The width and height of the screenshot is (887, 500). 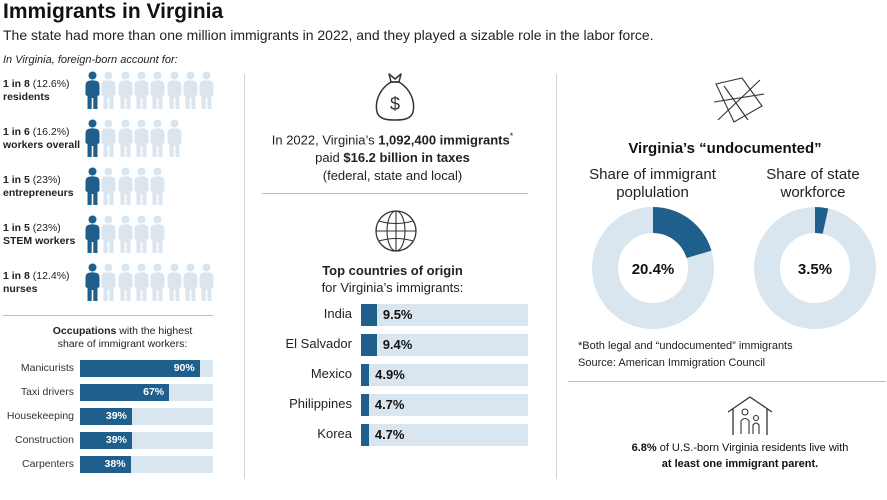 I want to click on occupations-heading-bold: Occupations, so click(x=84, y=331).